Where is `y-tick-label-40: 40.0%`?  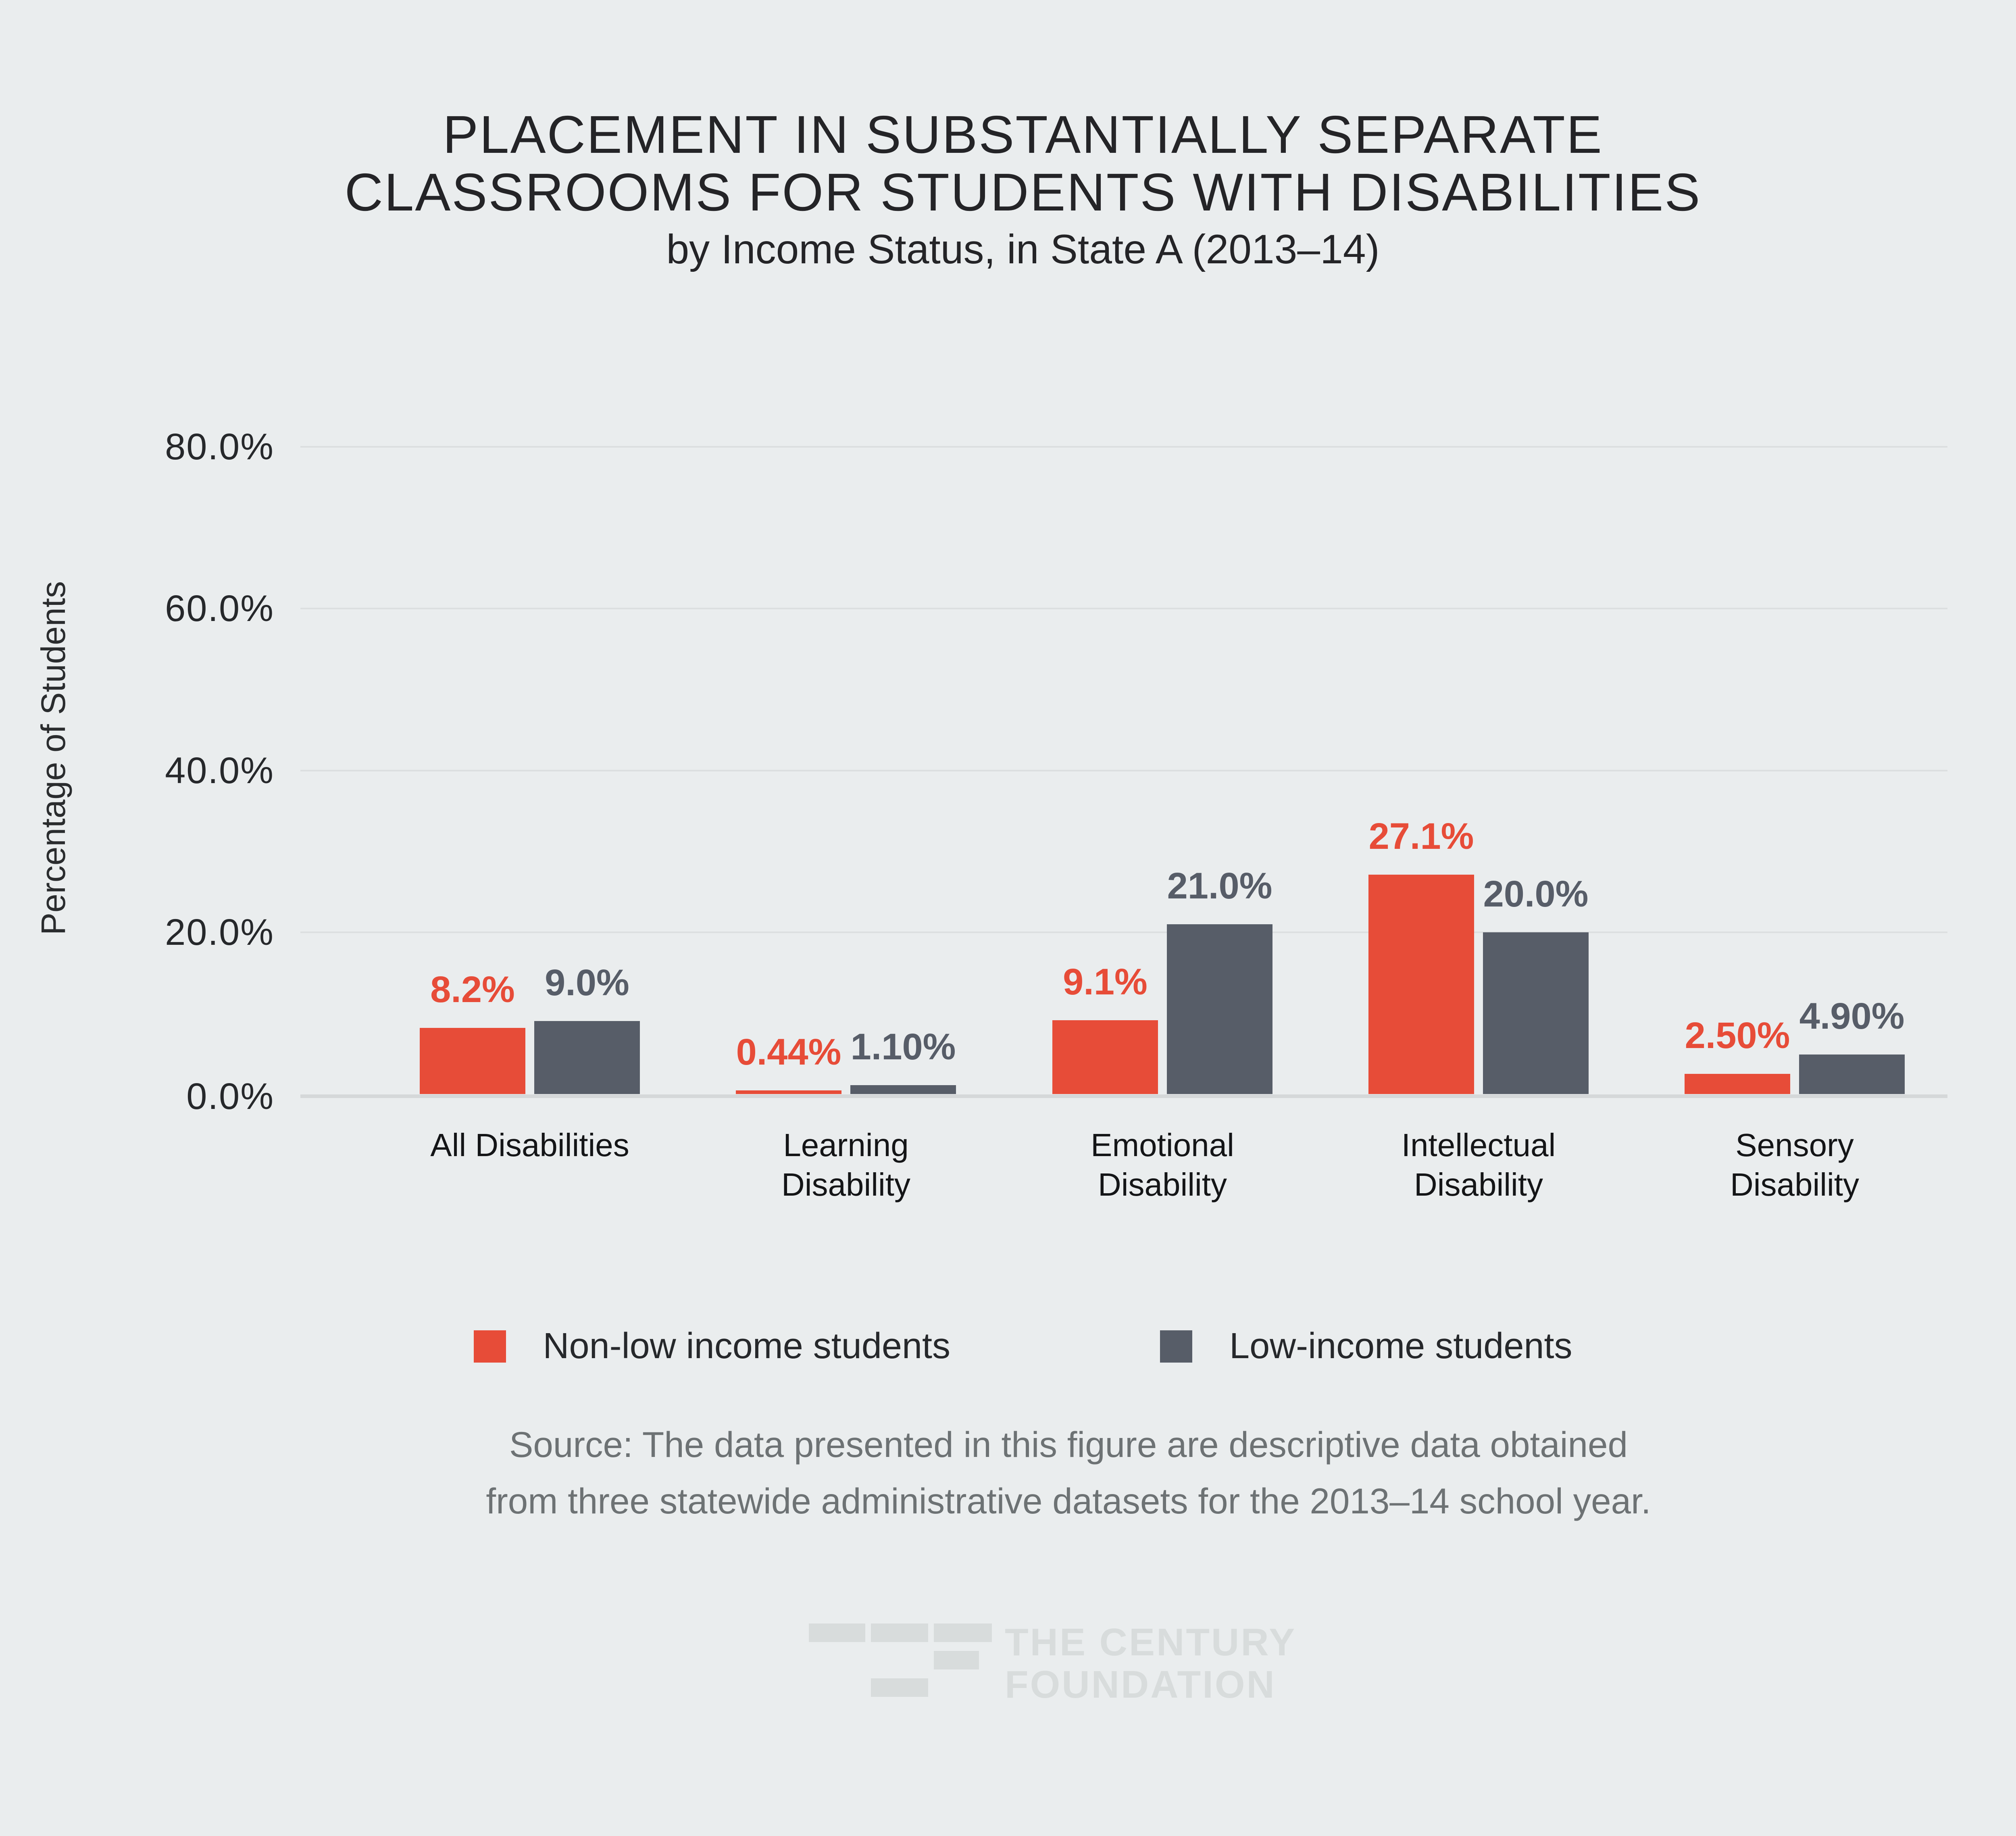 y-tick-label-40: 40.0% is located at coordinates (220, 770).